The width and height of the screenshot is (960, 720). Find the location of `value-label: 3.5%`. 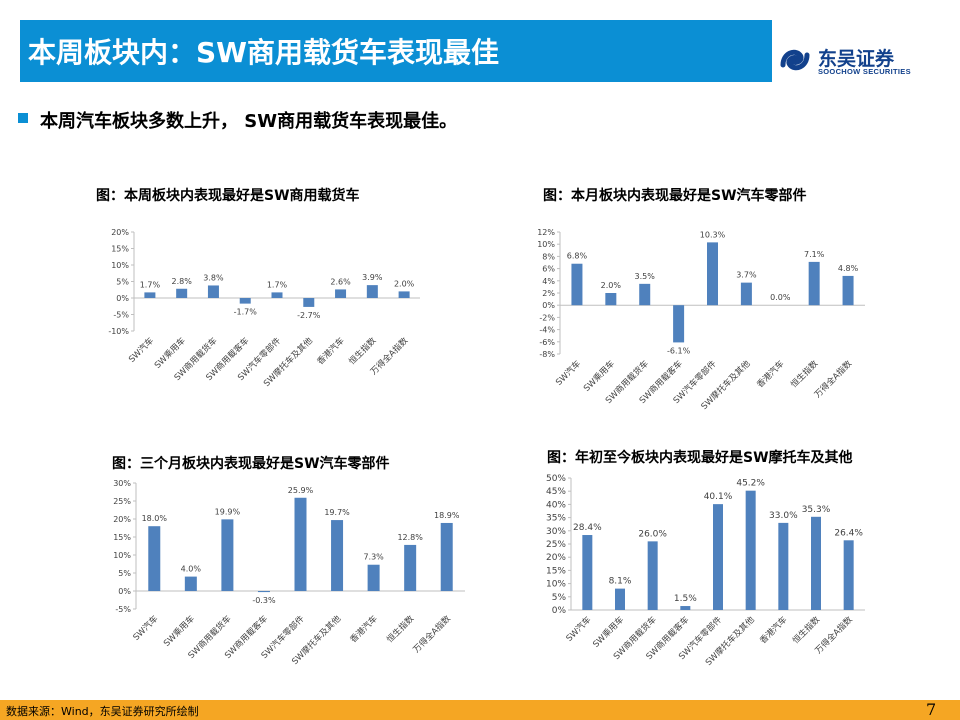

value-label: 3.5% is located at coordinates (645, 276).